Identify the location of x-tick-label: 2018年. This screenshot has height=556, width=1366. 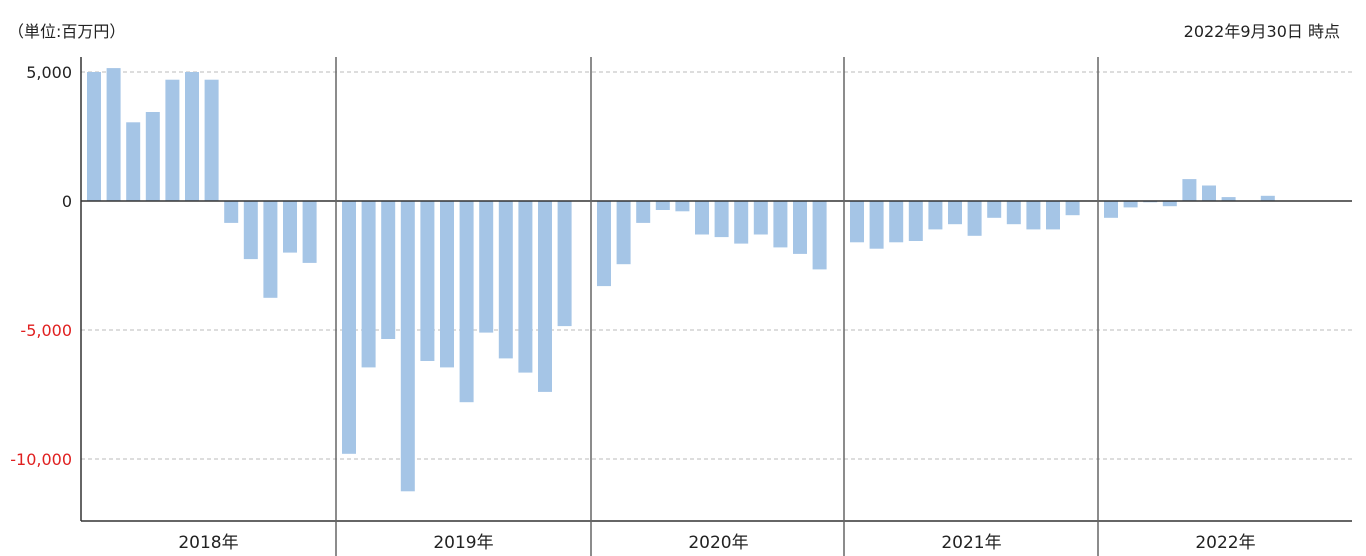
(208, 543).